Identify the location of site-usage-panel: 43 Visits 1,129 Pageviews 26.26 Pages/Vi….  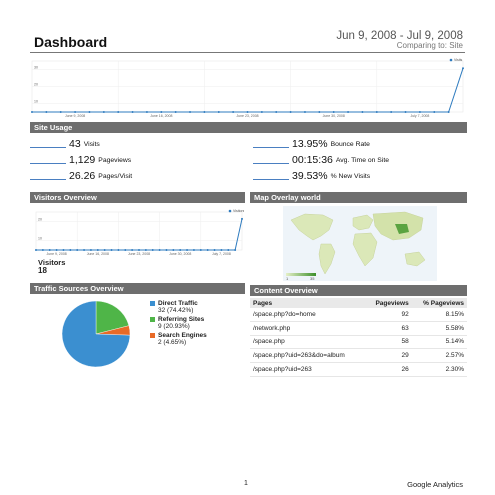
(248, 162).